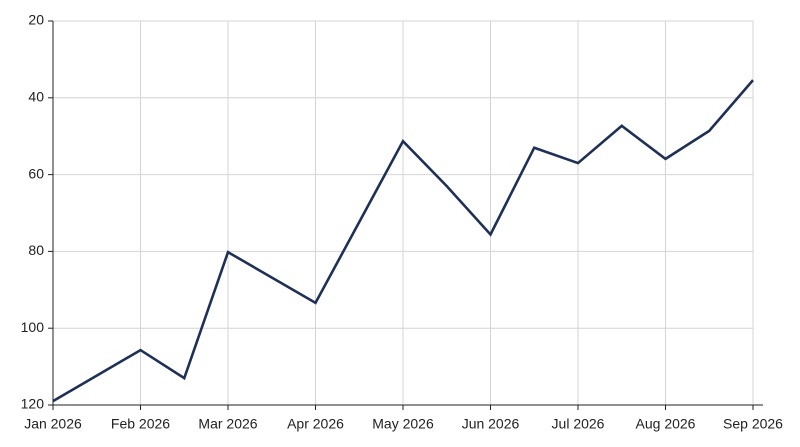  I want to click on y-tick-label: 100, so click(33, 327).